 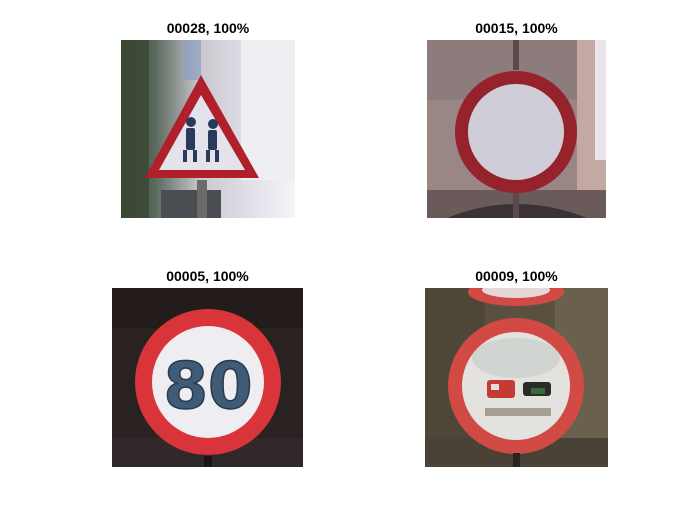 What do you see at coordinates (207, 387) in the screenshot?
I see `speed-limit-value: 80` at bounding box center [207, 387].